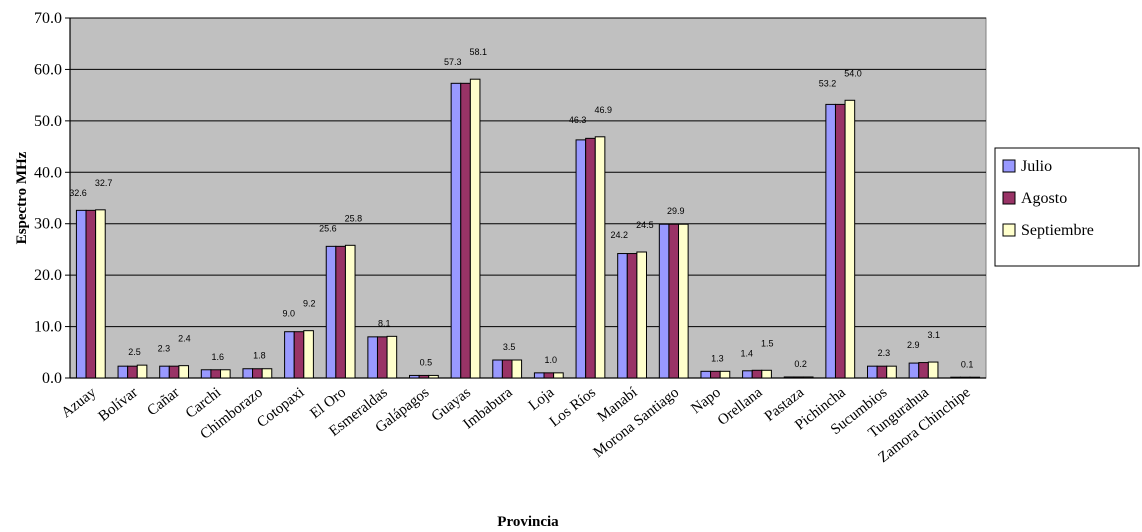  What do you see at coordinates (717, 358) in the screenshot?
I see `data-label: 1.3` at bounding box center [717, 358].